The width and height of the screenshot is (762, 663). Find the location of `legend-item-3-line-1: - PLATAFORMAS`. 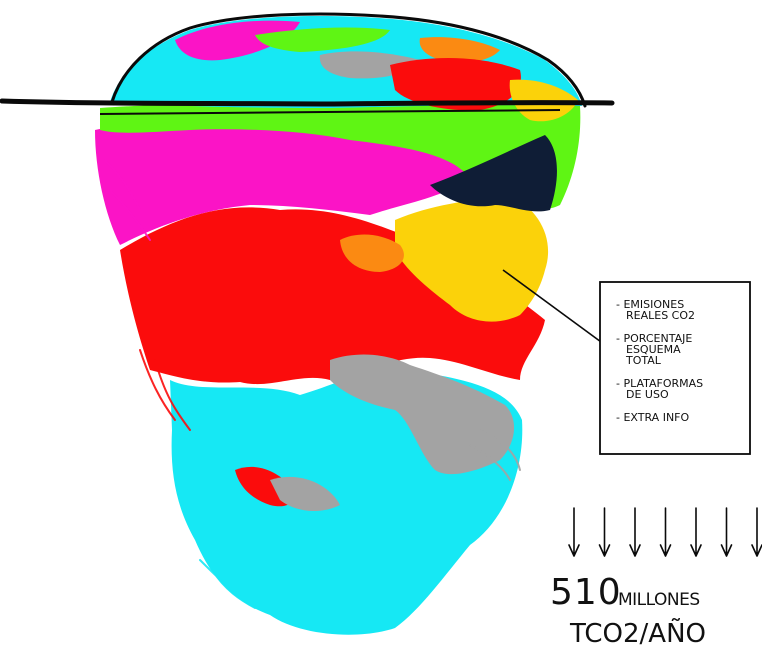

legend-item-3-line-1: - PLATAFORMAS is located at coordinates (659, 383).